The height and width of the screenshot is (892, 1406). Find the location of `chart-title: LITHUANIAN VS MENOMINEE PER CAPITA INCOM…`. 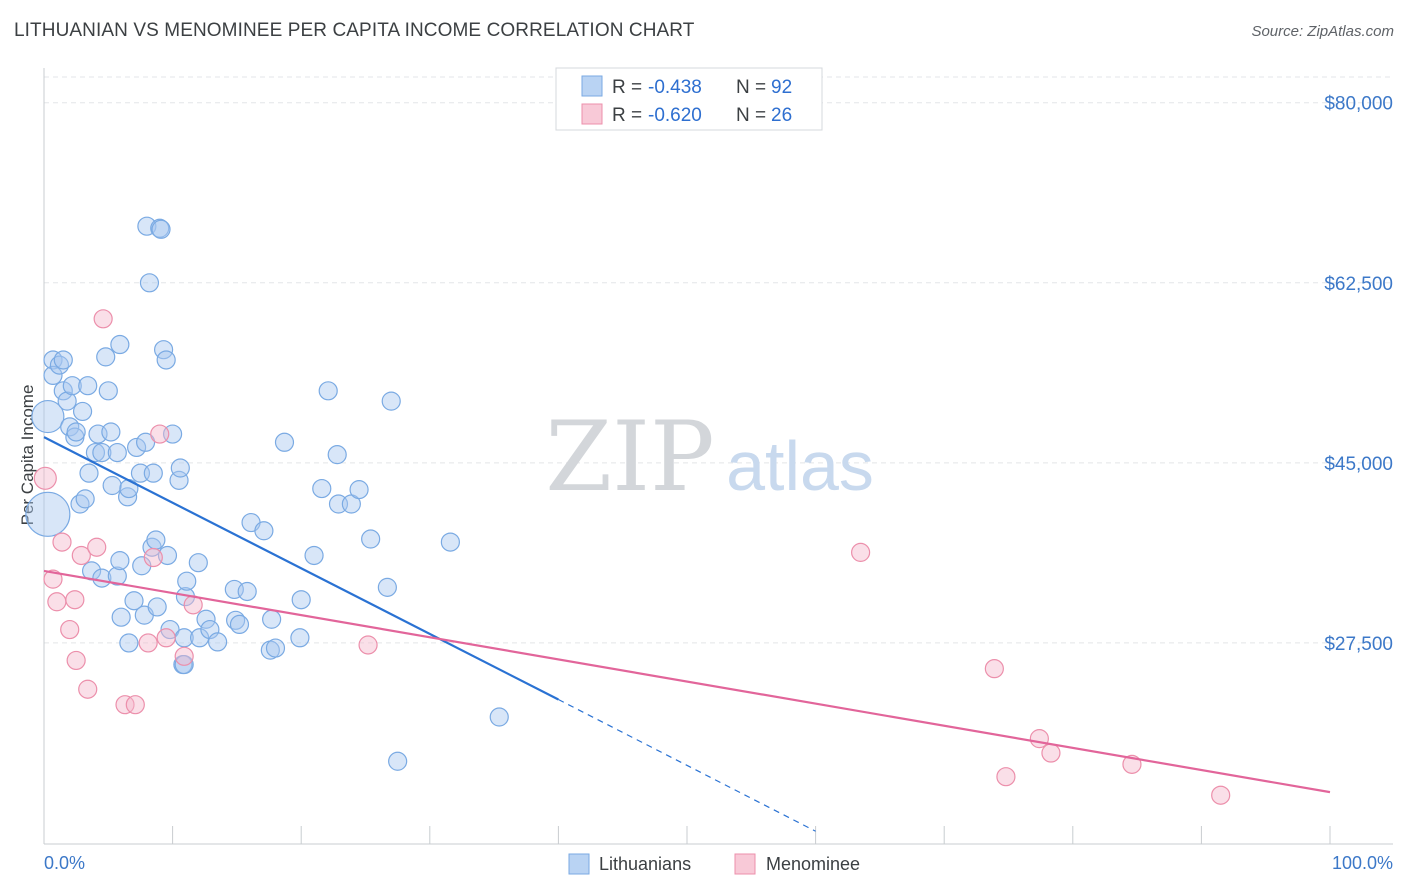

chart-title: LITHUANIAN VS MENOMINEE PER CAPITA INCOM… is located at coordinates (354, 30).